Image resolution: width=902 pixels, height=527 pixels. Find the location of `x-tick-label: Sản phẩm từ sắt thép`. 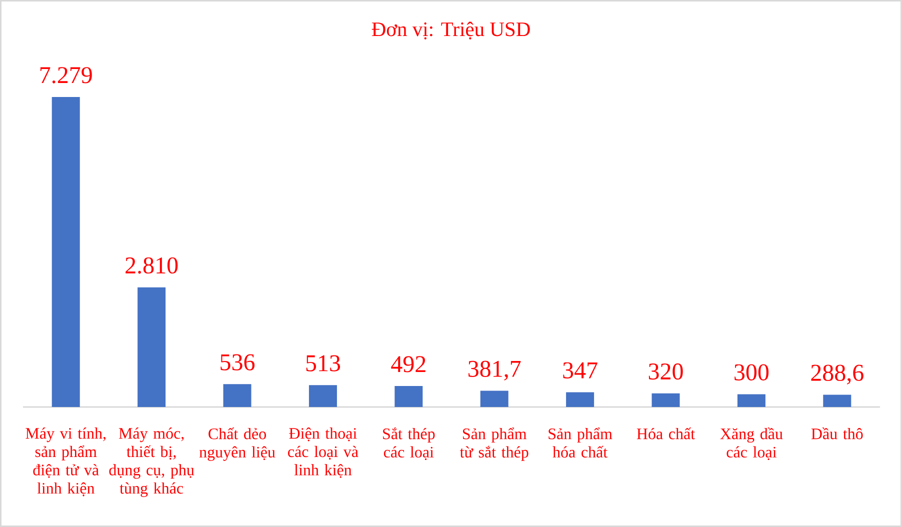

x-tick-label: Sản phẩm từ sắt thép is located at coordinates (494, 444).